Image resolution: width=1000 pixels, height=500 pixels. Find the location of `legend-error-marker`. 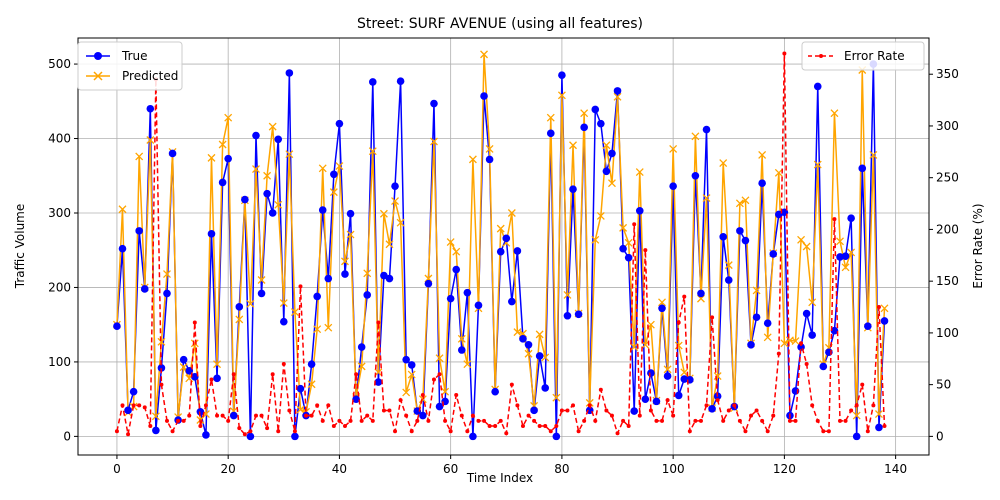

legend-error-marker is located at coordinates (821, 56).